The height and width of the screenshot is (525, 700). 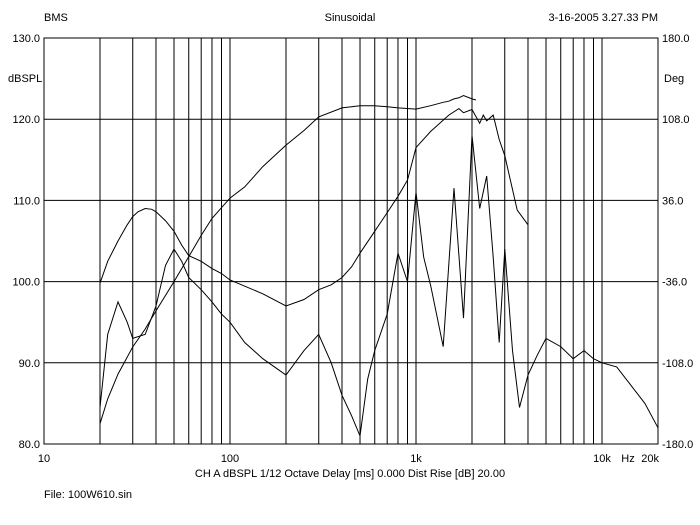 What do you see at coordinates (674, 79) in the screenshot?
I see `y2-axis-label: Deg` at bounding box center [674, 79].